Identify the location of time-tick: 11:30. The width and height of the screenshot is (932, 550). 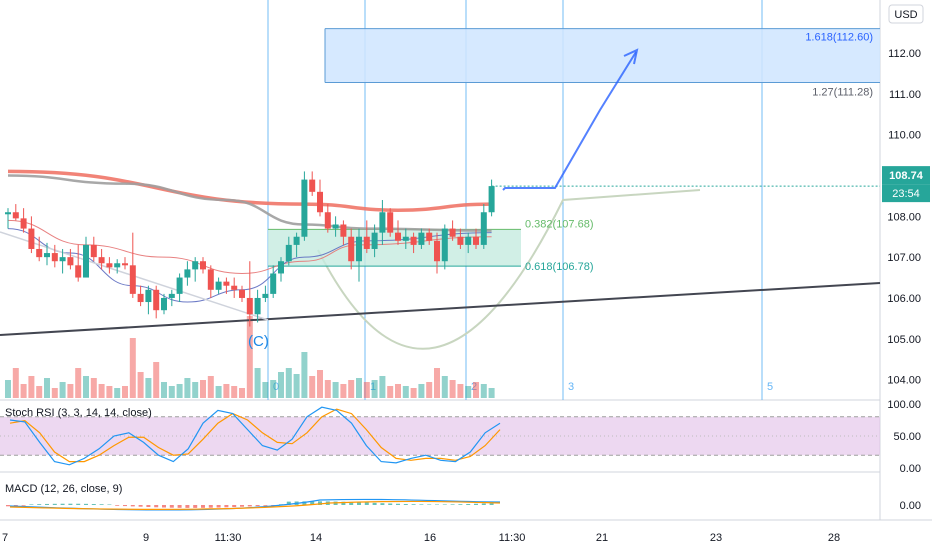
(228, 538).